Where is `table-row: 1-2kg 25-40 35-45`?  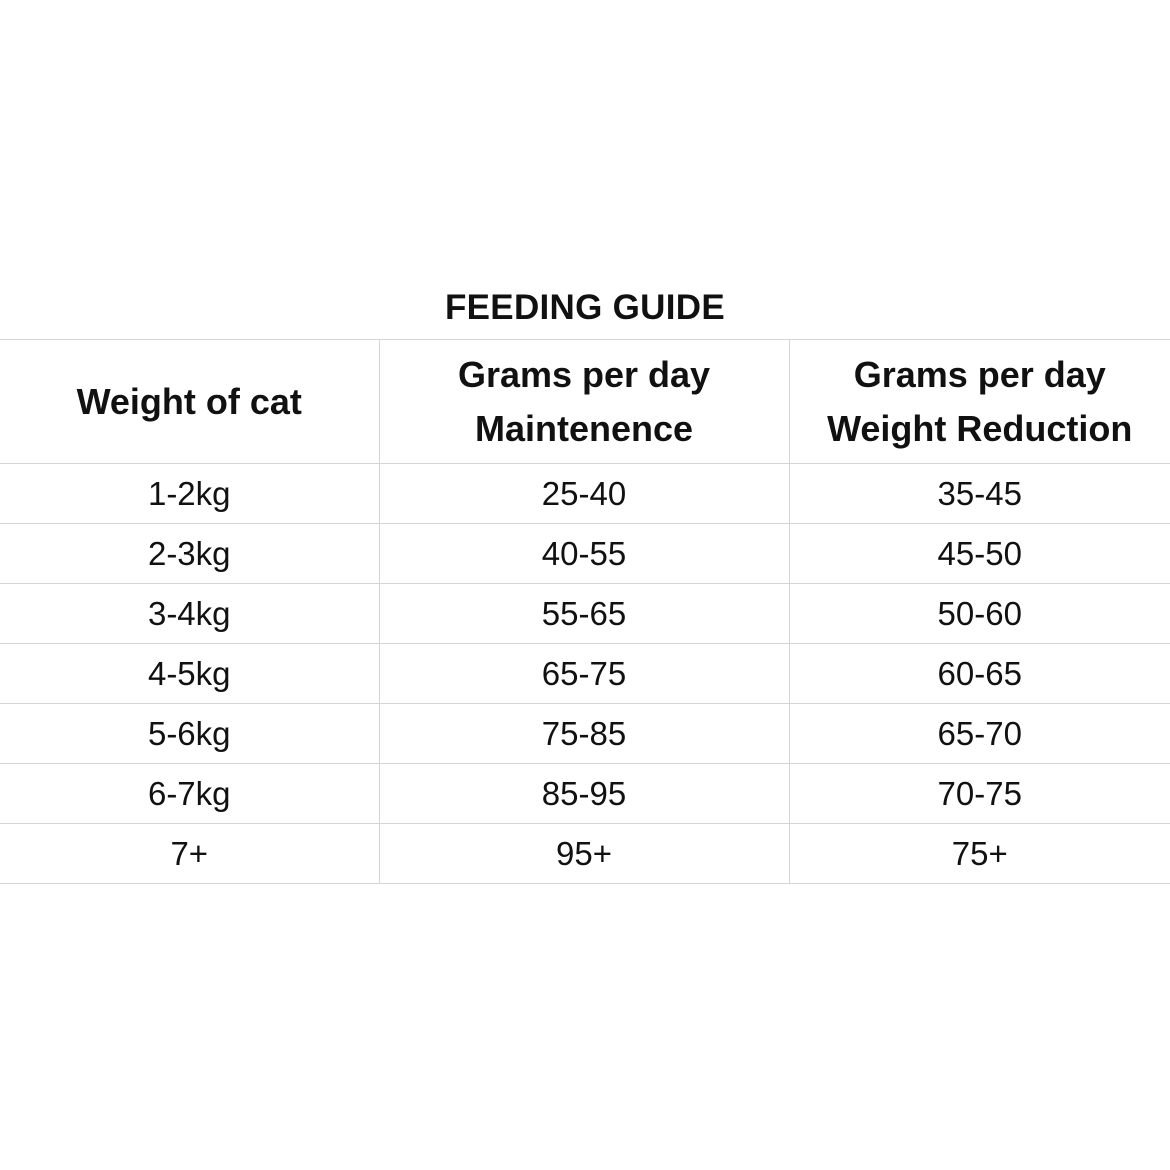
table-row: 1-2kg 25-40 35-45 is located at coordinates (585, 493).